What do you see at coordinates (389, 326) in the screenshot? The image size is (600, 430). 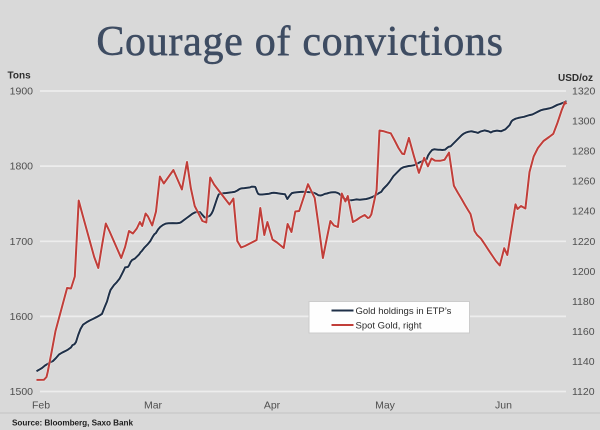 I see `svg-text: Spot Gold, right` at bounding box center [389, 326].